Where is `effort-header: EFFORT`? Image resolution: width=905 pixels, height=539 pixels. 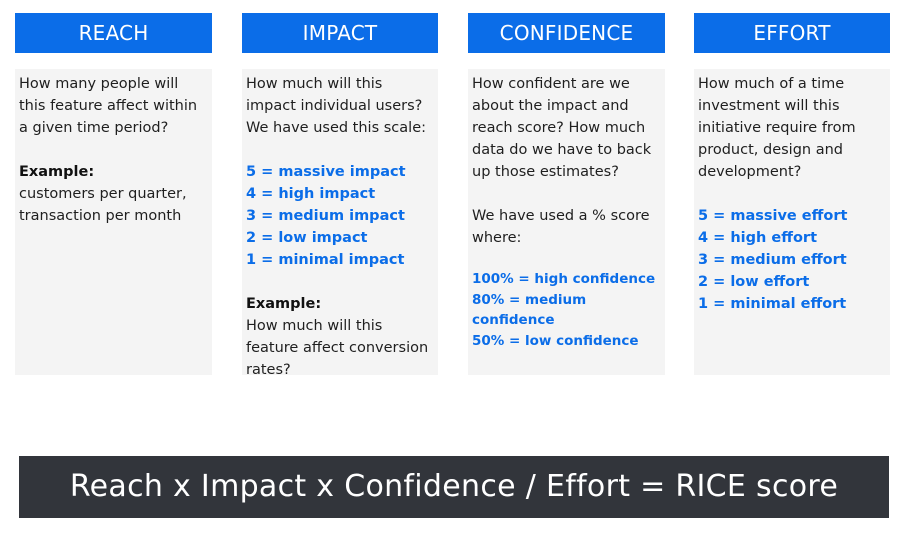 effort-header: EFFORT is located at coordinates (792, 33).